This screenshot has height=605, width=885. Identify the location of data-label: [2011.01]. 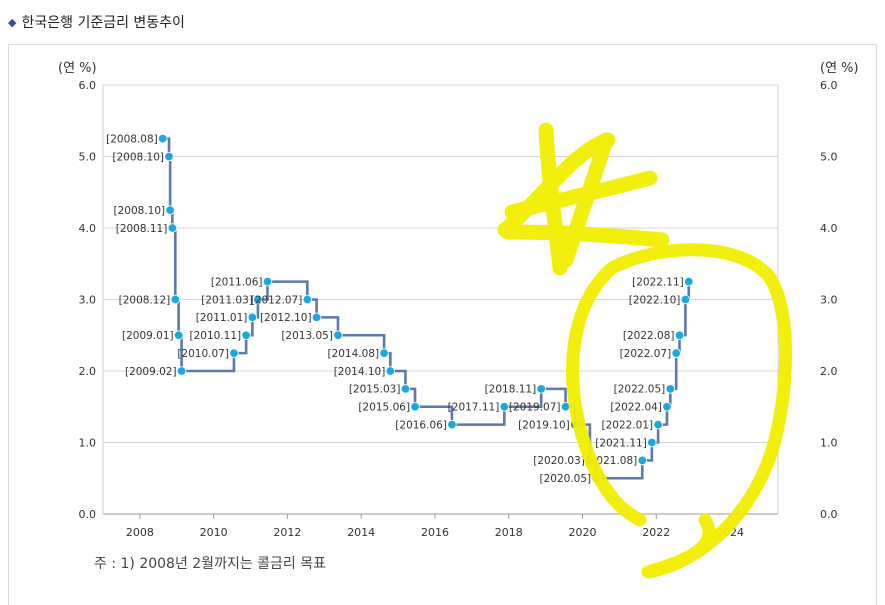
(222, 318).